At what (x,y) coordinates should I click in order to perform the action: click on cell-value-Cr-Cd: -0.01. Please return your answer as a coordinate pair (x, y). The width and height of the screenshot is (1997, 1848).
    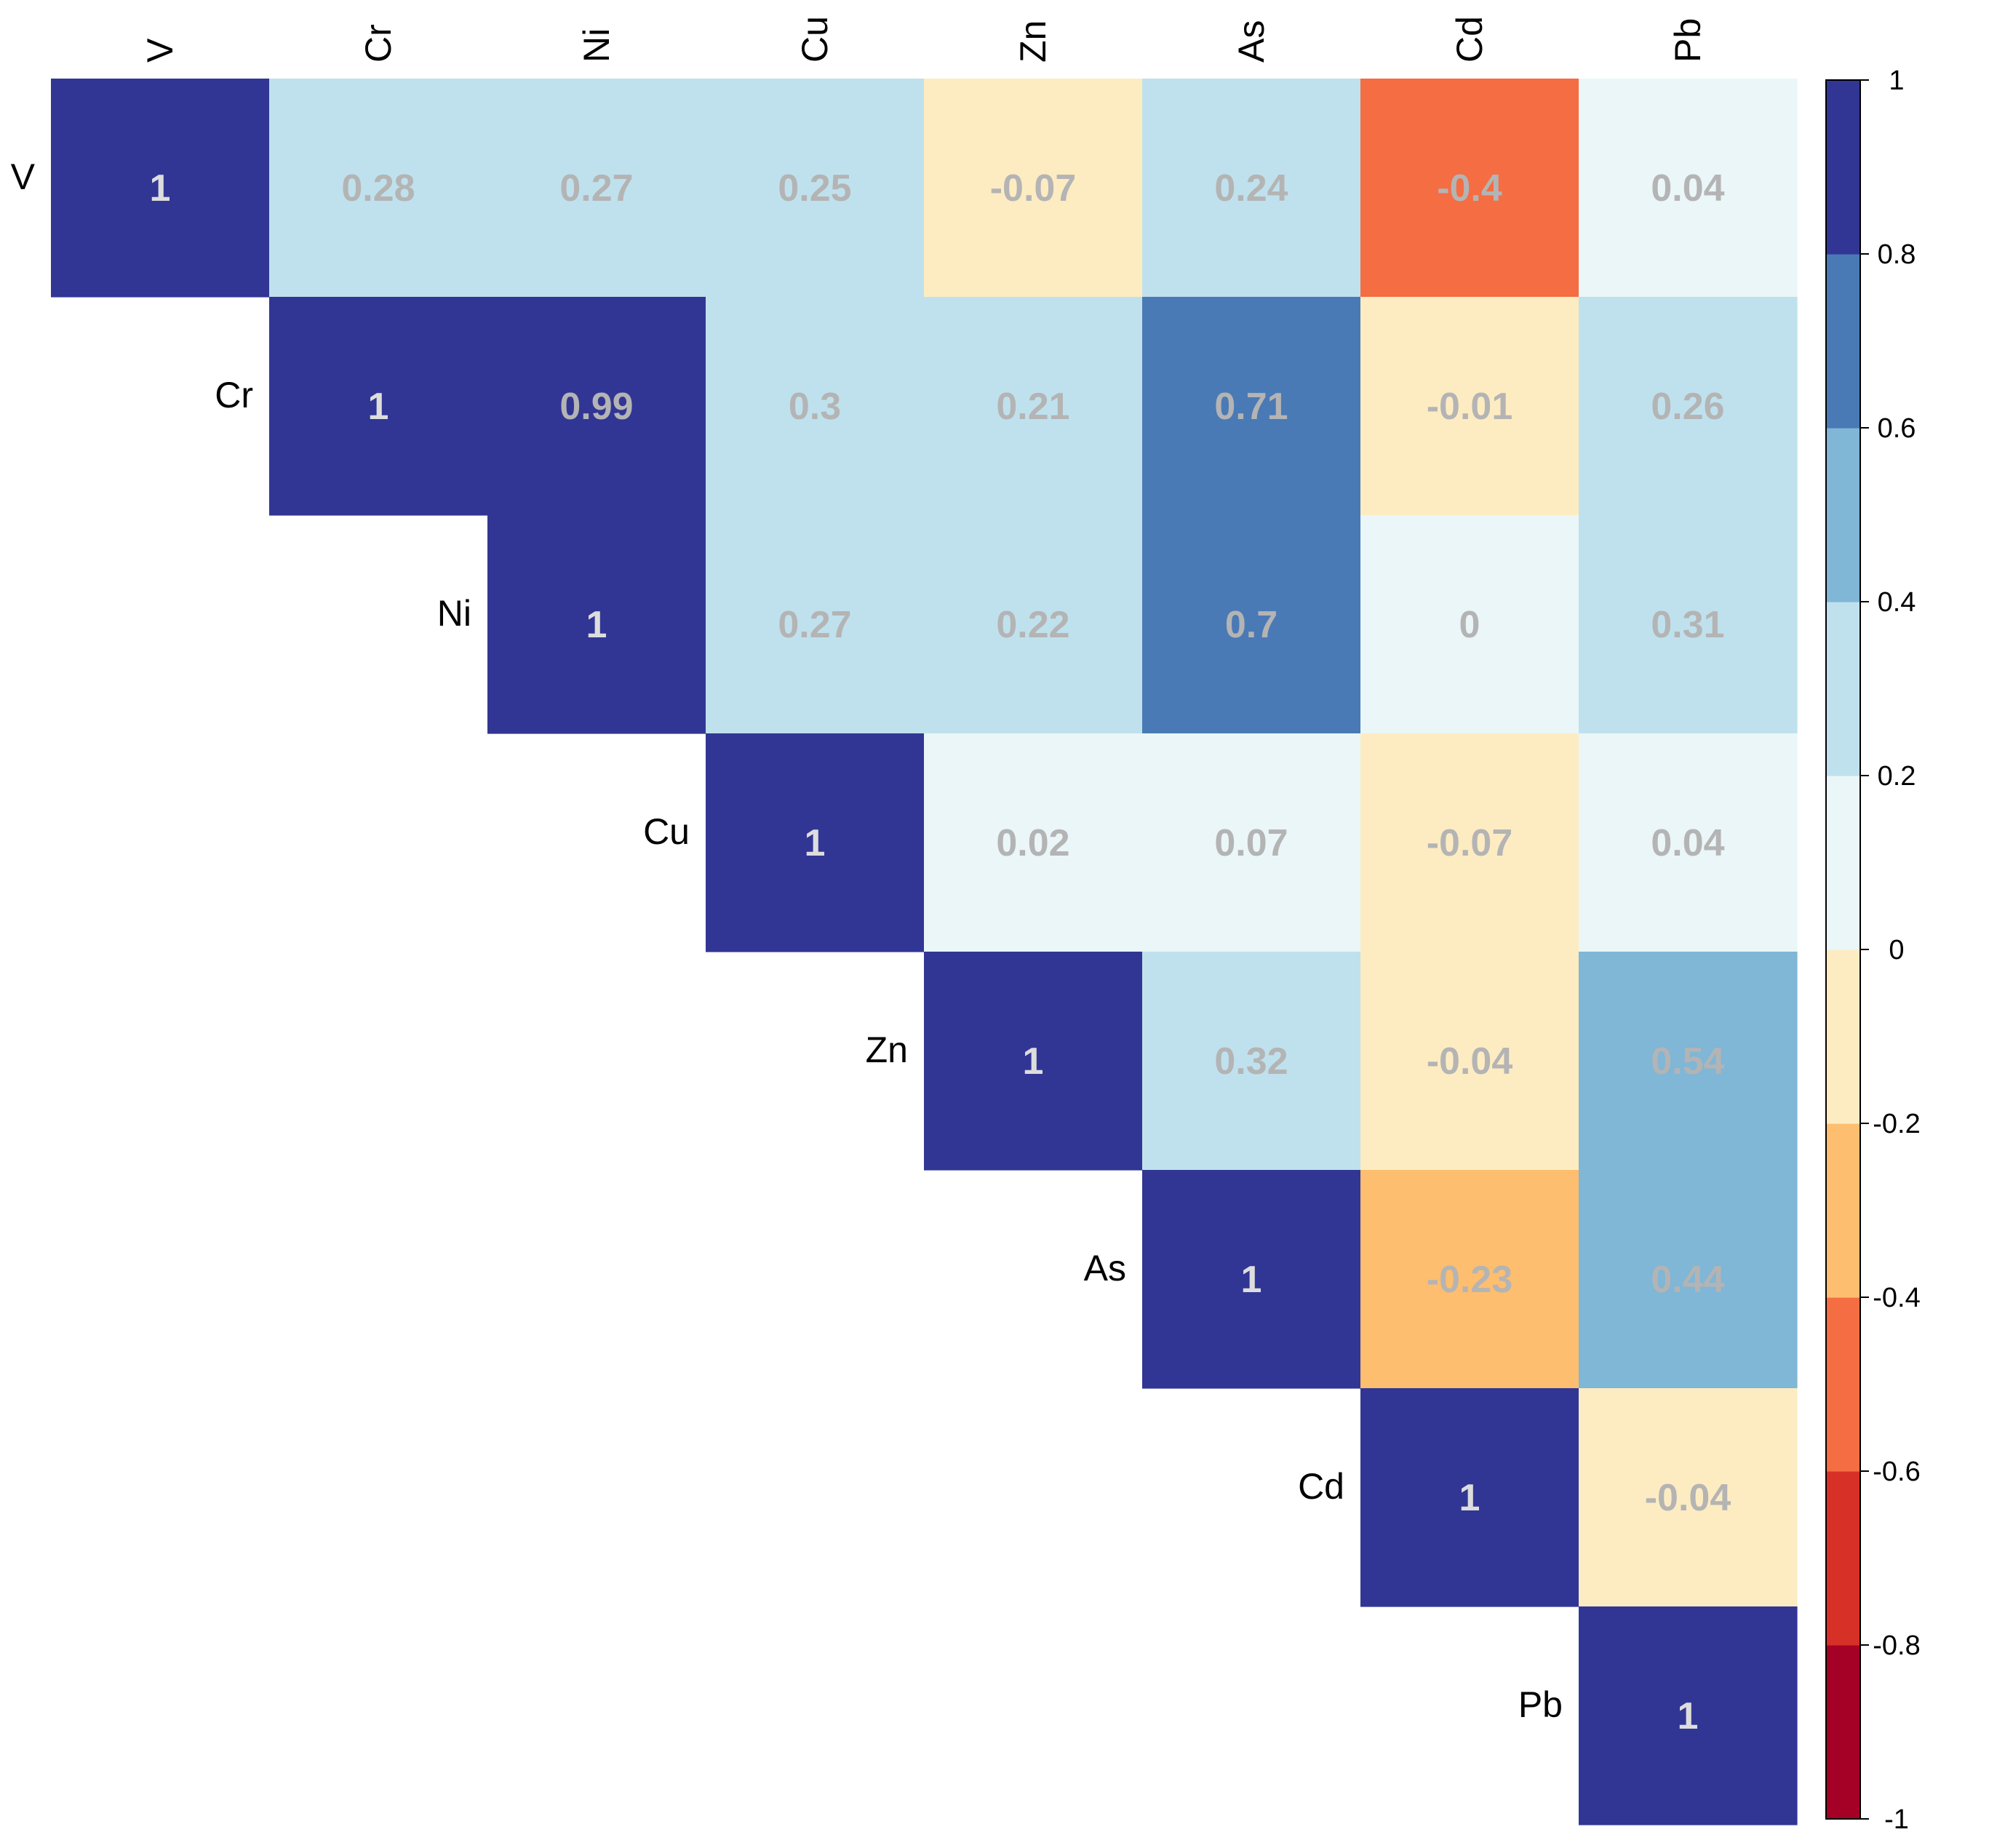
    Looking at the image, I should click on (1470, 407).